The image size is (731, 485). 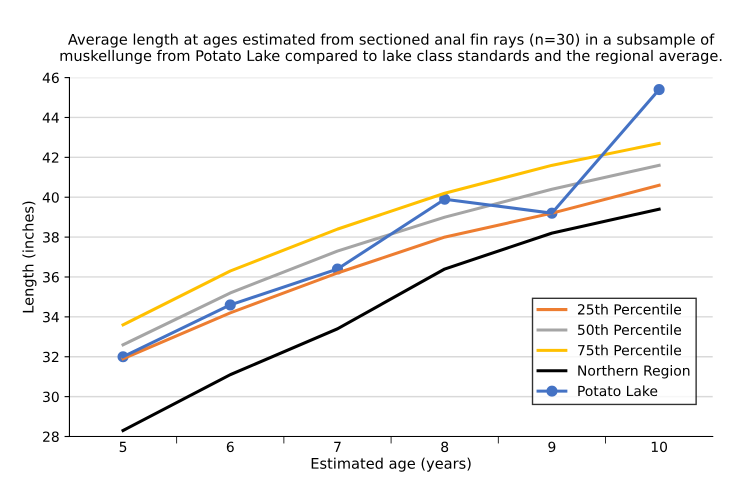 I want to click on y-tick-label: 36, so click(x=51, y=277).